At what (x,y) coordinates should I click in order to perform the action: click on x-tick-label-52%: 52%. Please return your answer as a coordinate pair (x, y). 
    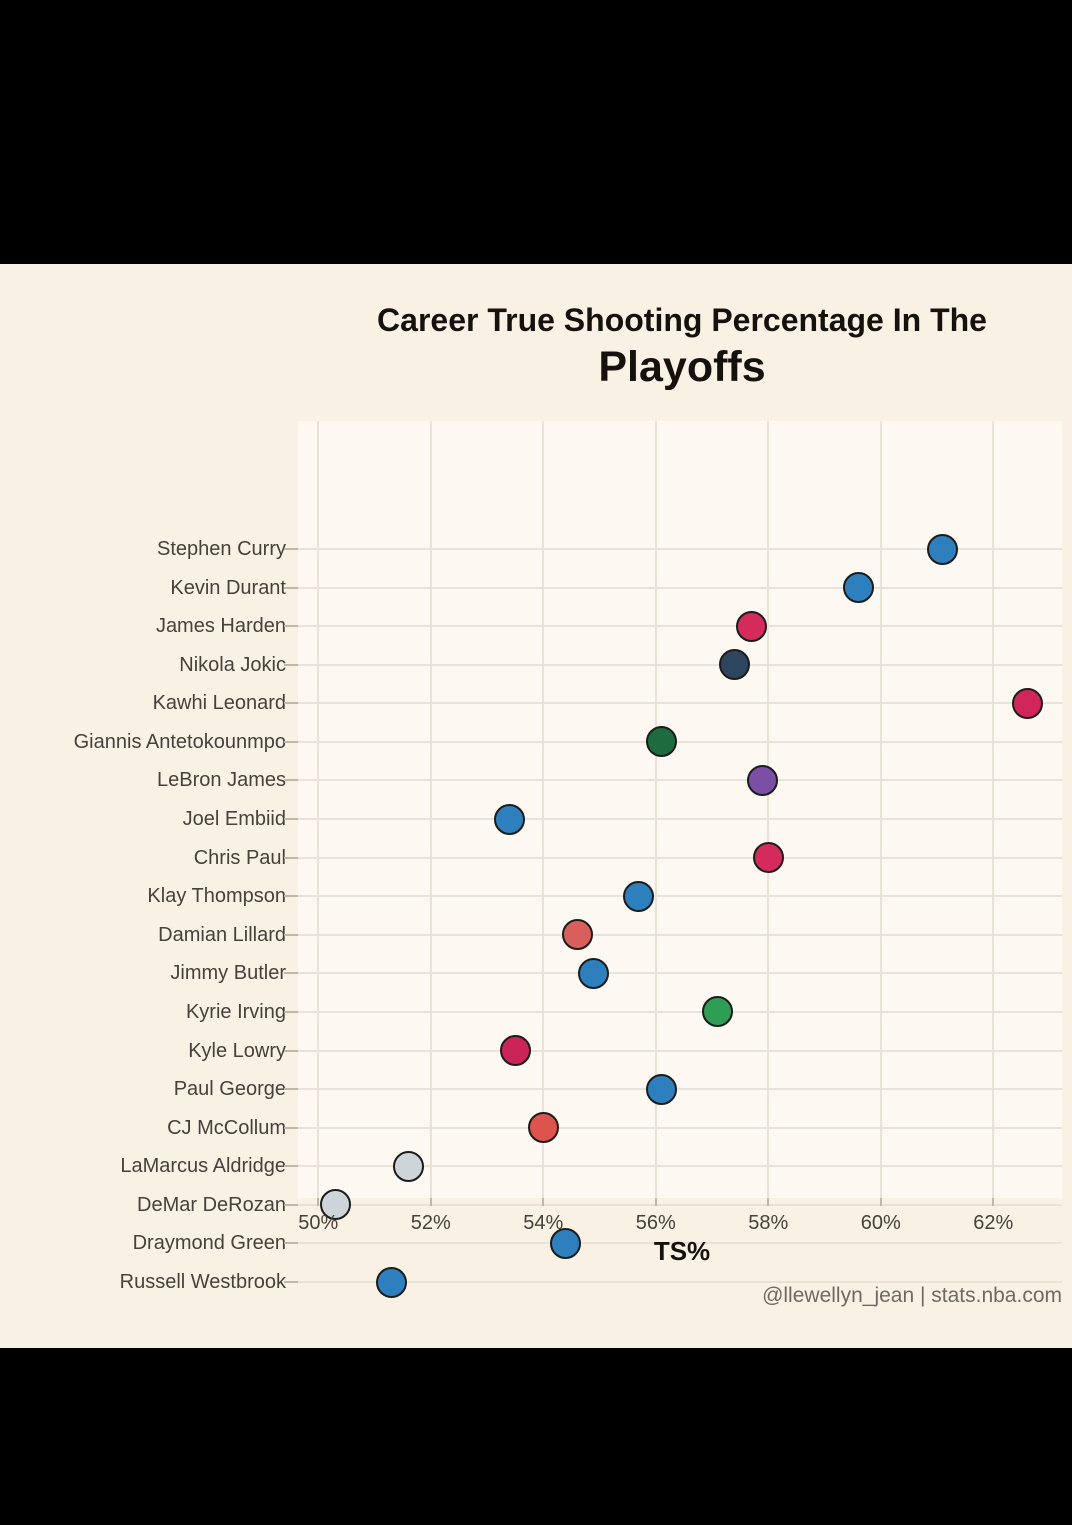
    Looking at the image, I should click on (430, 1223).